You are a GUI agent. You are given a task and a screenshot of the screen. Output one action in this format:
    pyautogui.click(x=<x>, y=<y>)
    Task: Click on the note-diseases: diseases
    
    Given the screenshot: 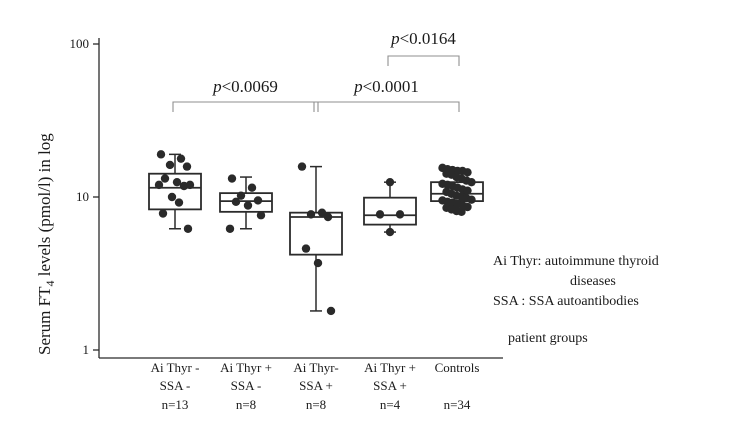 What is the action you would take?
    pyautogui.click(x=593, y=281)
    